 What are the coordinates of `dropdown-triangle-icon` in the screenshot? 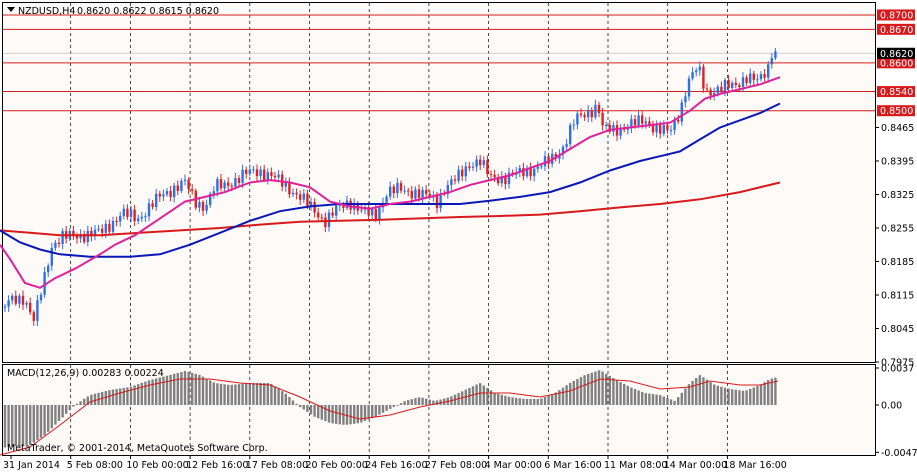 It's located at (11, 9).